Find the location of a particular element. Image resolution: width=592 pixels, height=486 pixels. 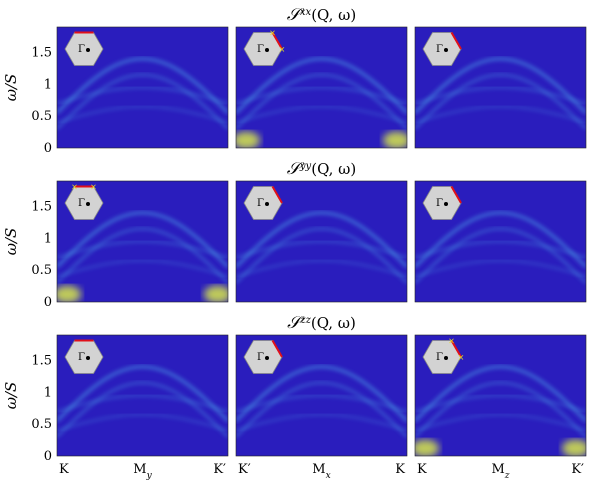

y-label-2: ω/S is located at coordinates (11, 396).